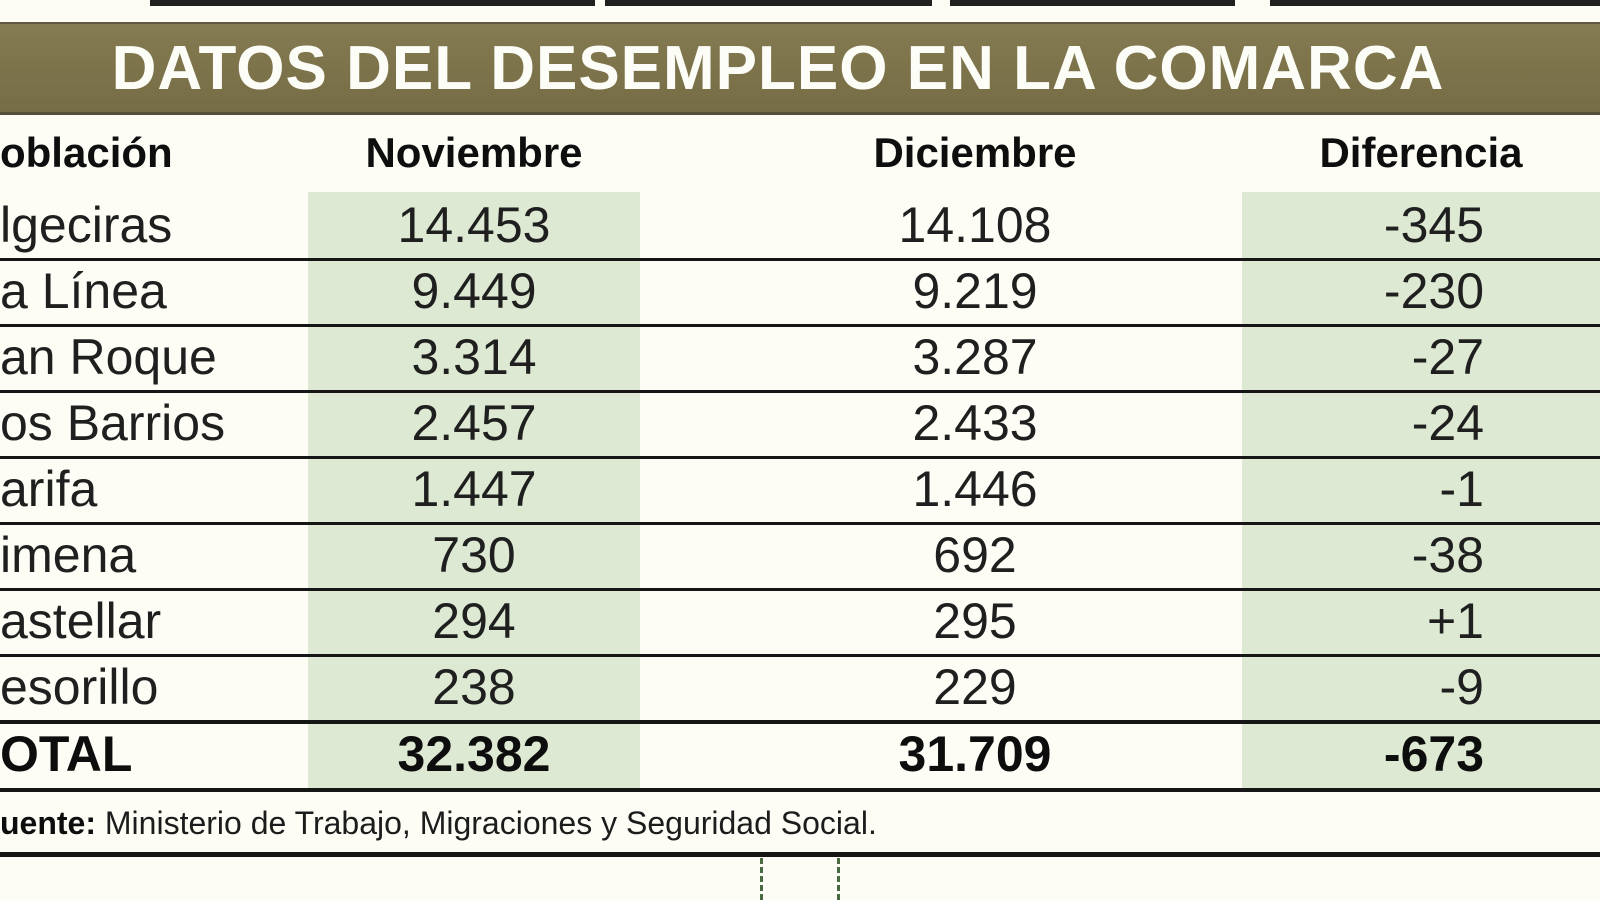 This screenshot has width=1600, height=900. Describe the element at coordinates (975, 555) in the screenshot. I see `cell-diciembre: 692` at that location.